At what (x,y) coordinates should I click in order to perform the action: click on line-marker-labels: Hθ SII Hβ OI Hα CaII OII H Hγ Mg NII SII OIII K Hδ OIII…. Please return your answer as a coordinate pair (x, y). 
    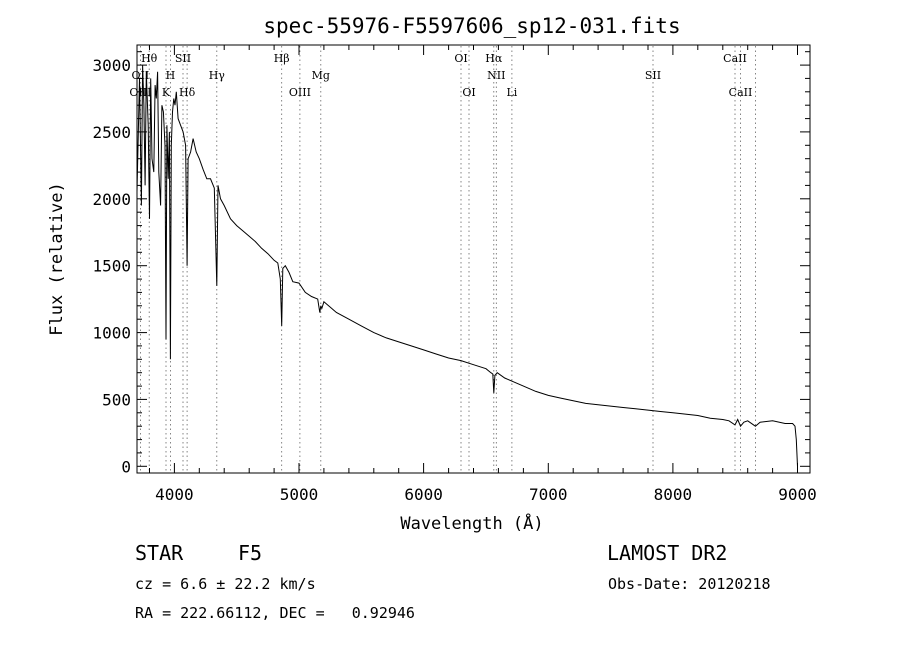
    Looking at the image, I should click on (440, 75).